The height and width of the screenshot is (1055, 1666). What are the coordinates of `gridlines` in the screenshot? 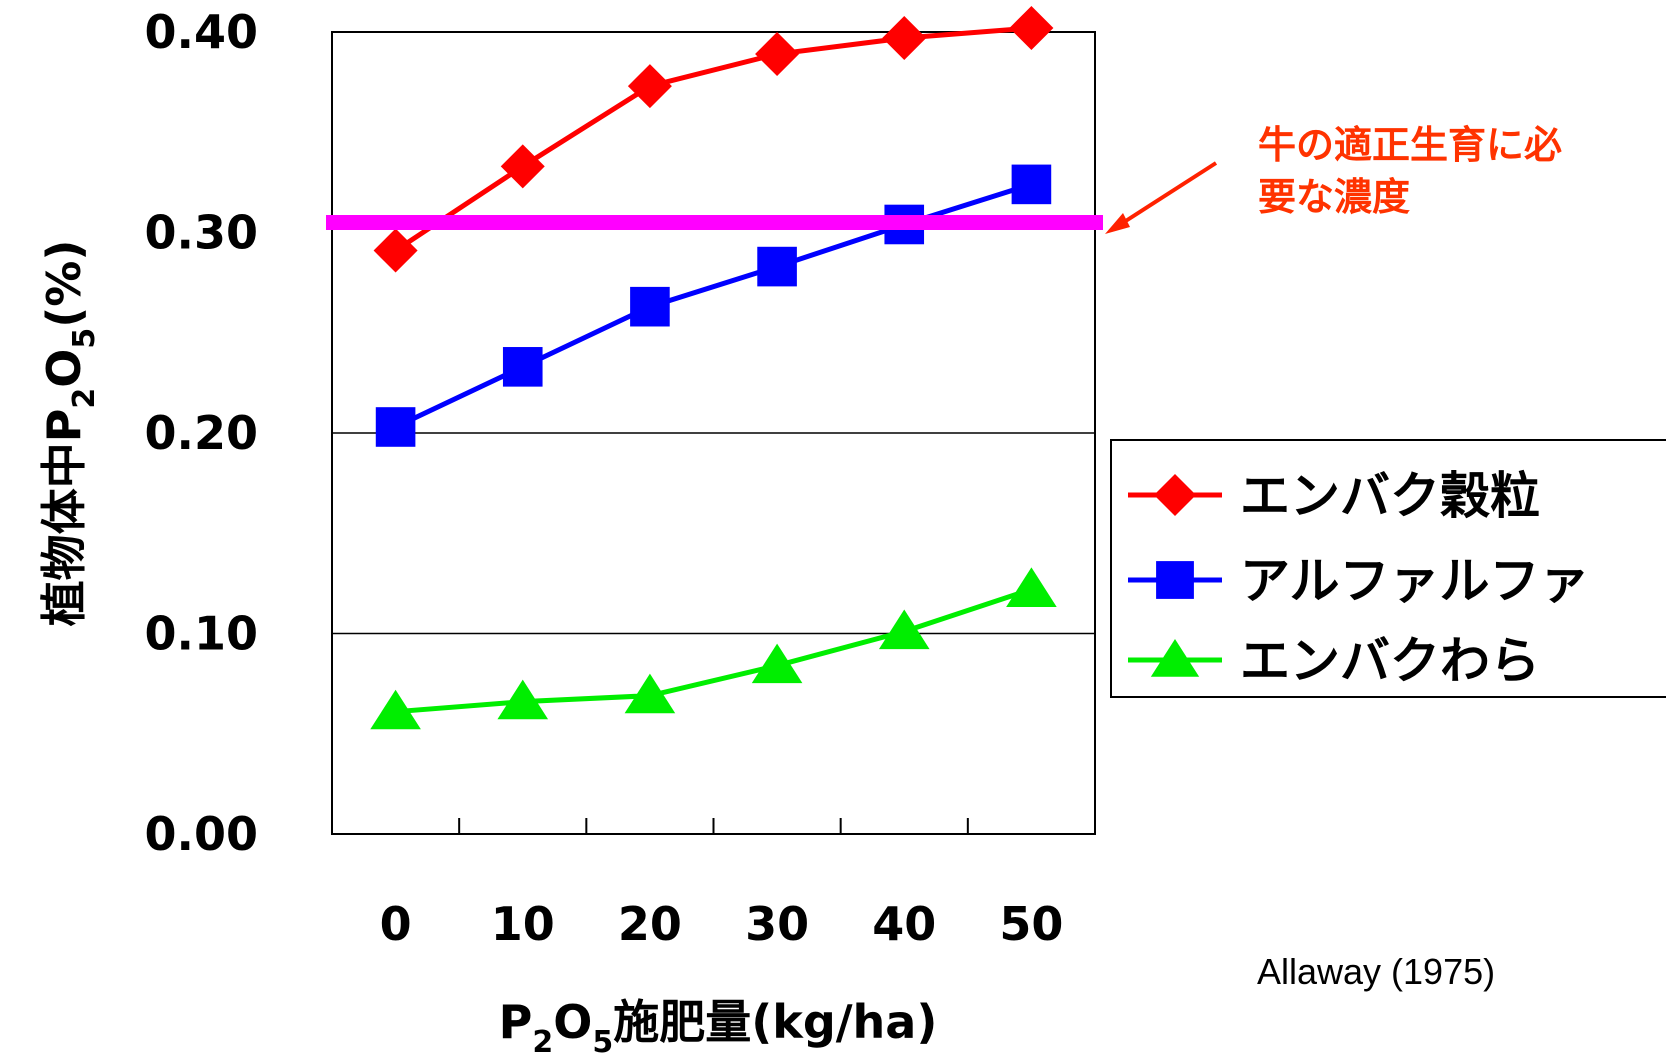 It's located at (713, 533).